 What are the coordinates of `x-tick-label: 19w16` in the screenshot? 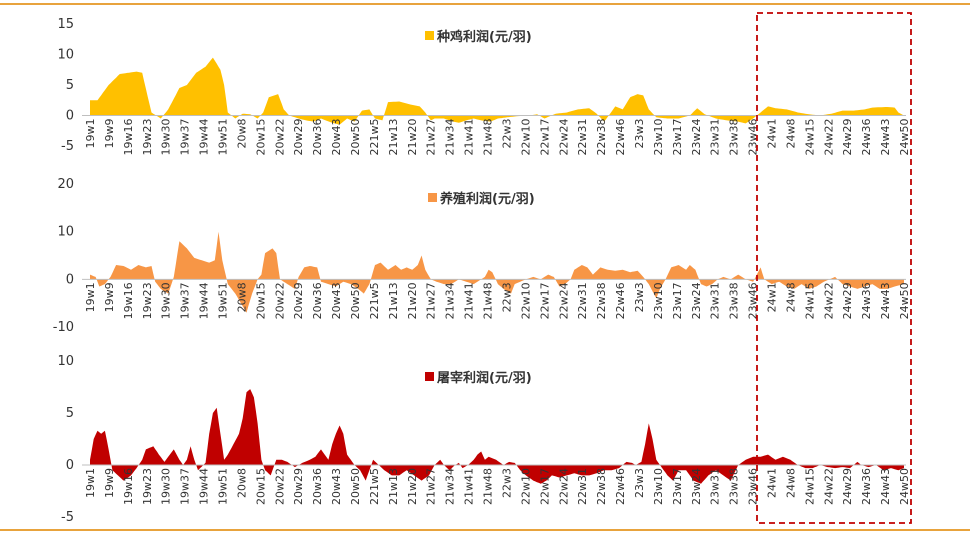 It's located at (128, 486).